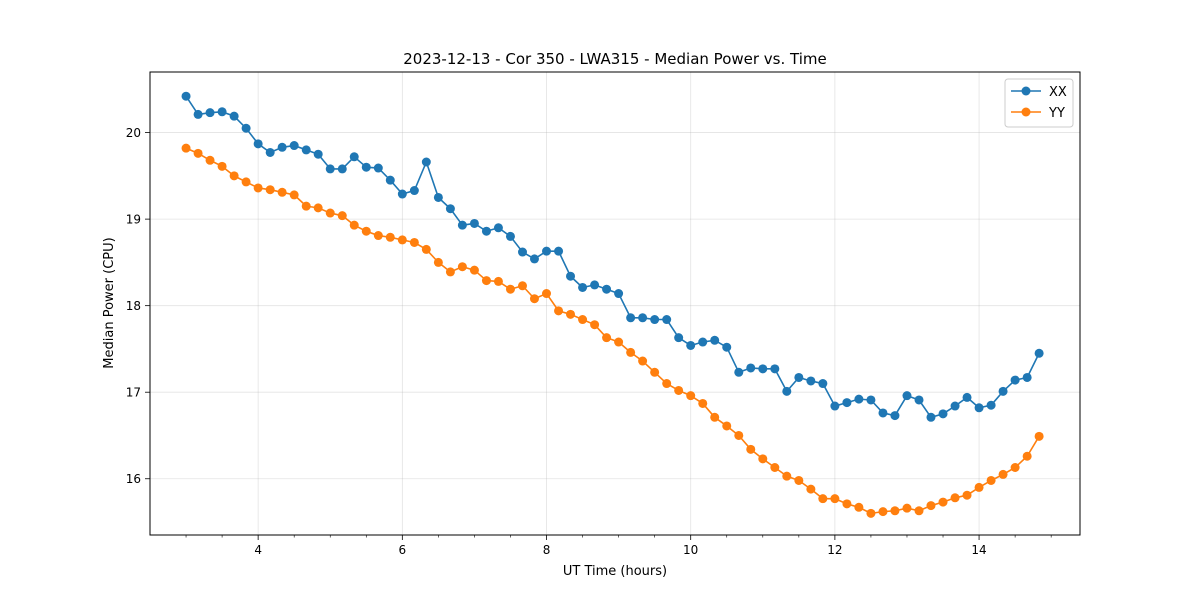 This screenshot has width=1200, height=600. Describe the element at coordinates (615, 571) in the screenshot. I see `x-axis-label: UT Time (hours)` at that location.